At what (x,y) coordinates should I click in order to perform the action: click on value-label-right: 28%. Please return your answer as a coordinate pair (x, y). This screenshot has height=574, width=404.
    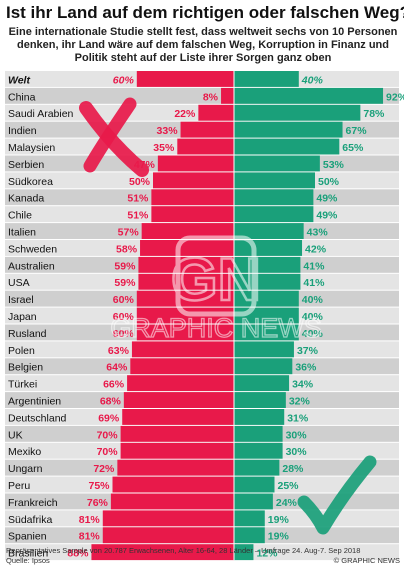
    Looking at the image, I should click on (293, 469).